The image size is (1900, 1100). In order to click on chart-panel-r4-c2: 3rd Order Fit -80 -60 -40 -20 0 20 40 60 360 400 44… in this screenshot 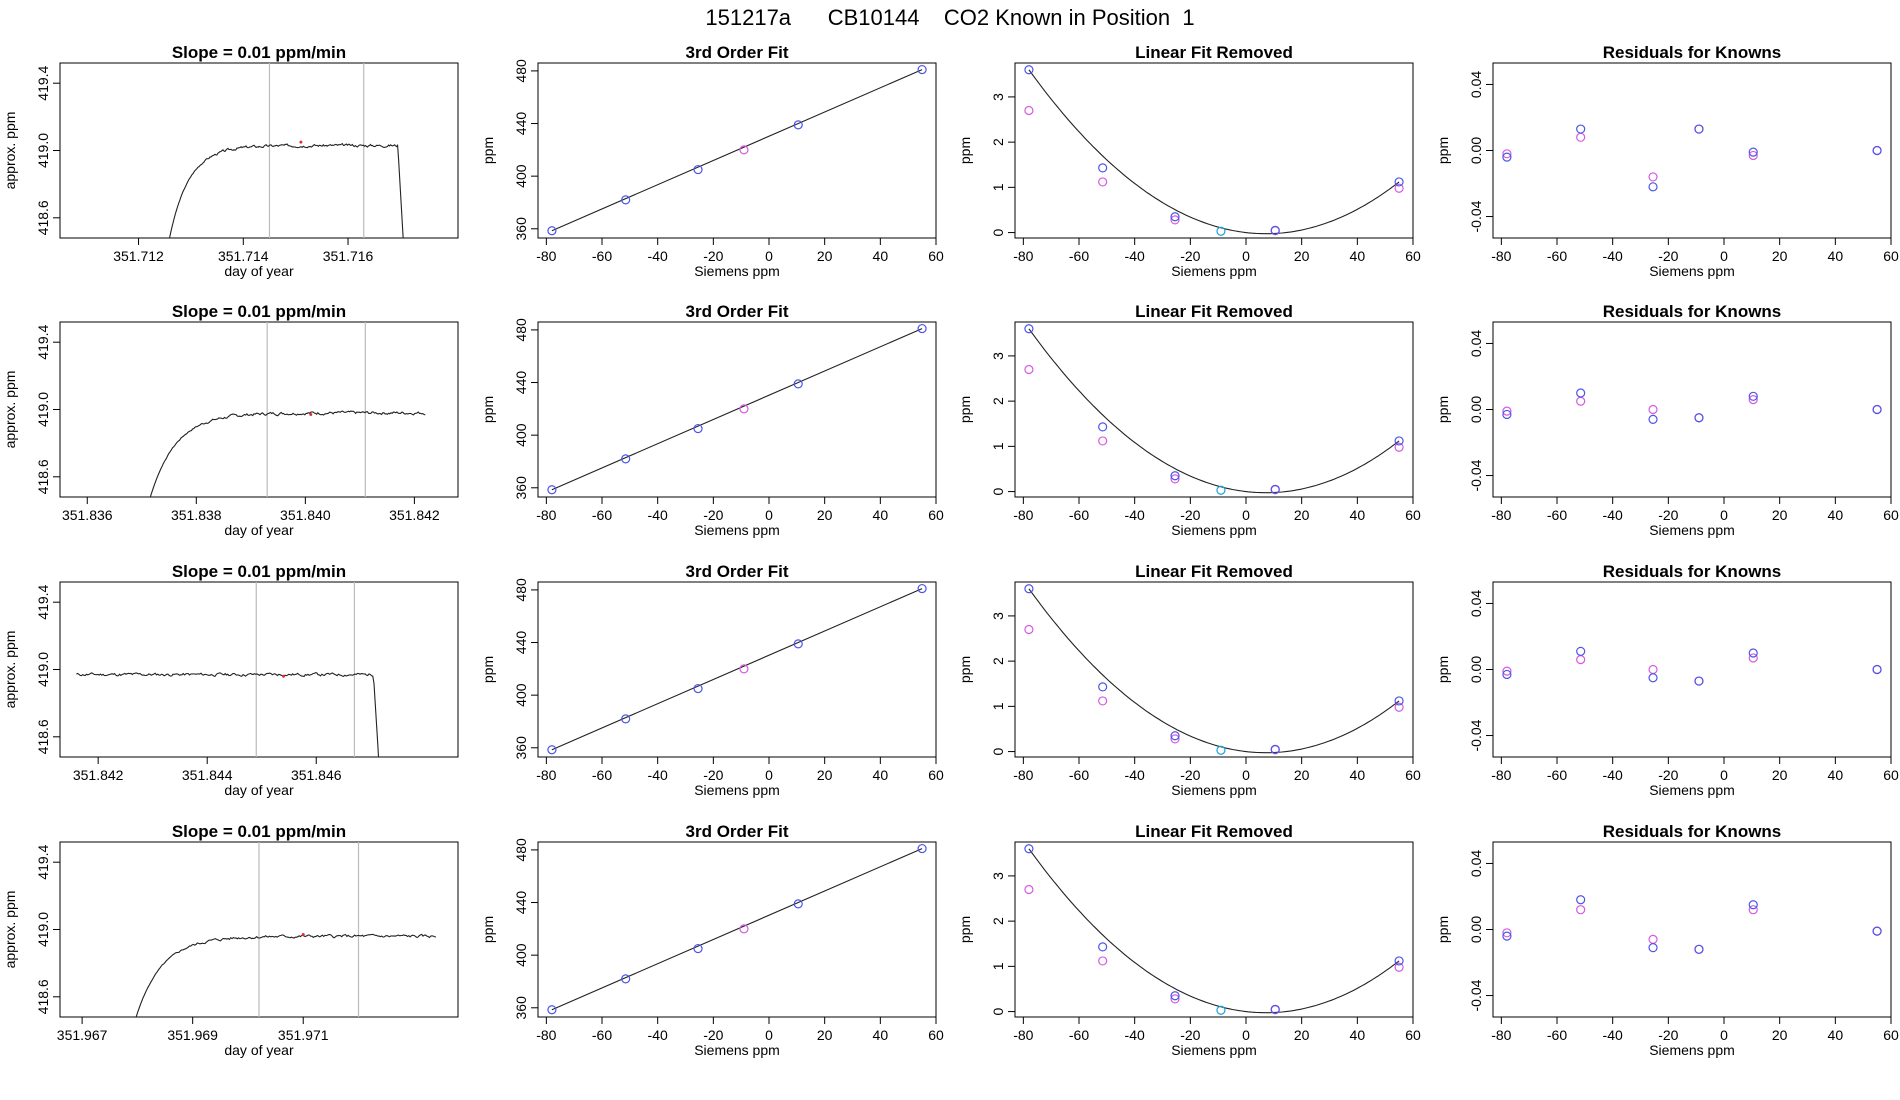, I will do `click(712, 940)`.